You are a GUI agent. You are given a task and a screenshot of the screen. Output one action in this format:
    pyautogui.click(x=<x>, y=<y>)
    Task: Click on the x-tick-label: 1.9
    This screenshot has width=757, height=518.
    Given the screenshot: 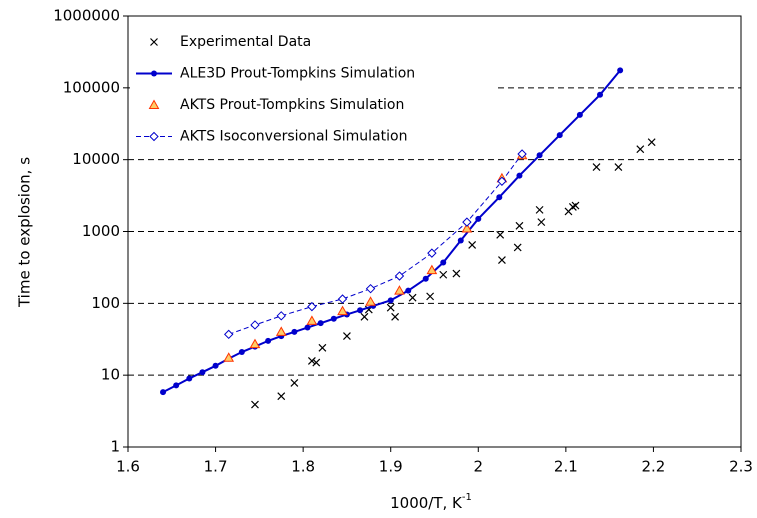 What is the action you would take?
    pyautogui.click(x=391, y=467)
    